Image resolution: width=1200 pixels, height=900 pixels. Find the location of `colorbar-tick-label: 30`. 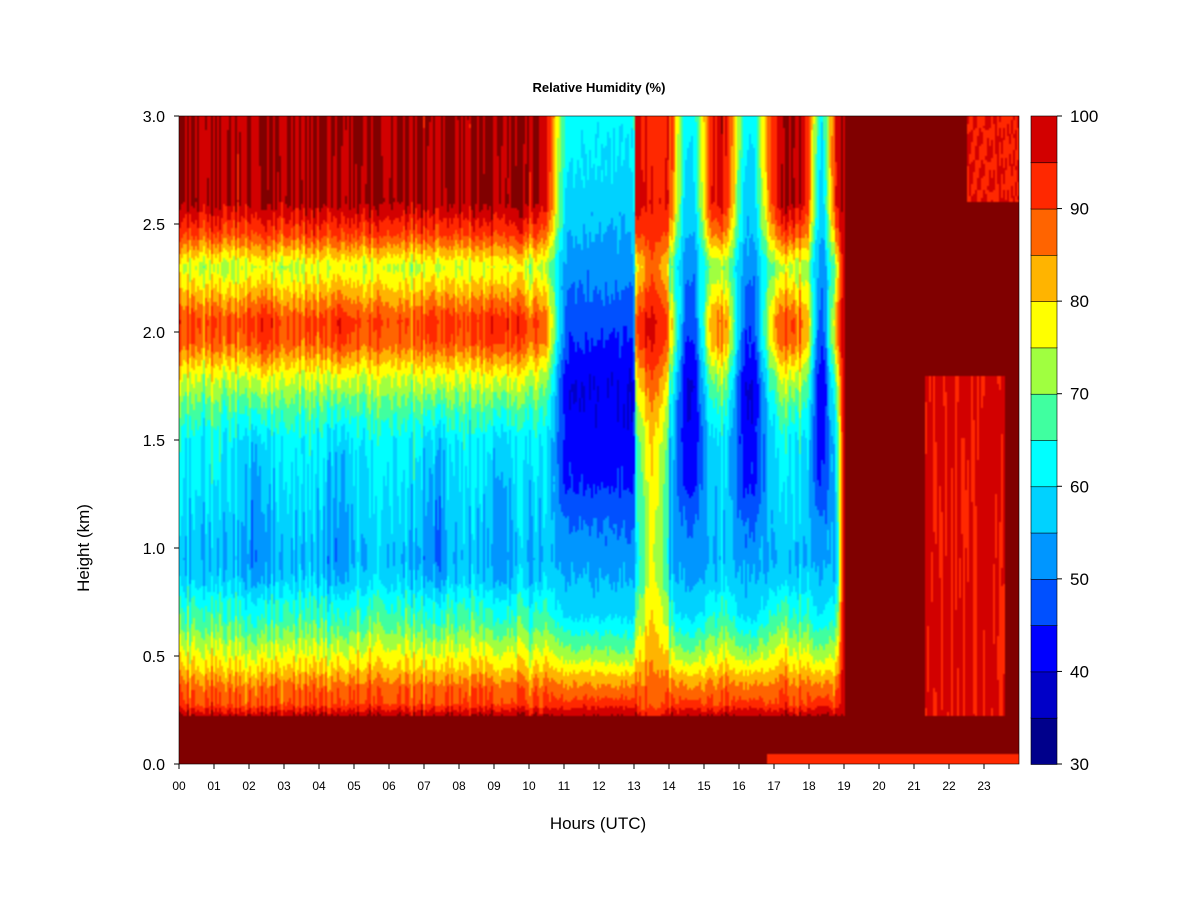

colorbar-tick-label: 30 is located at coordinates (1079, 764).